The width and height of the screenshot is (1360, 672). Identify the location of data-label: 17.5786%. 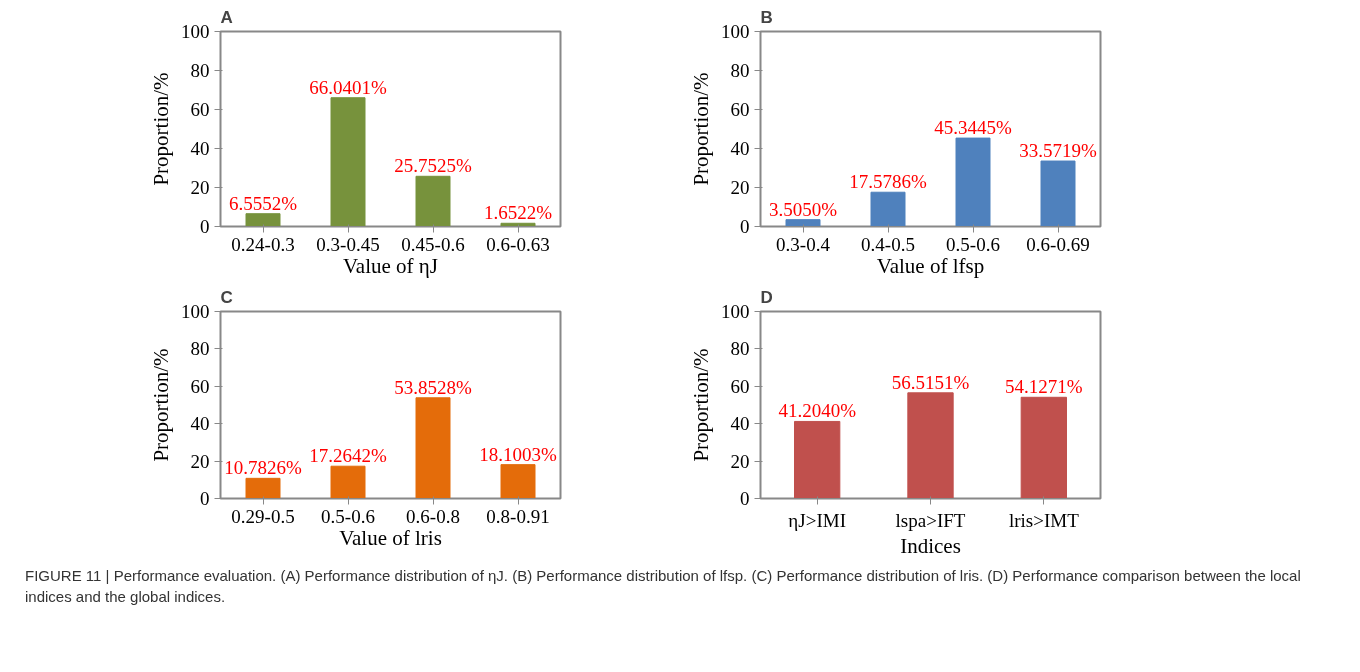
(888, 182).